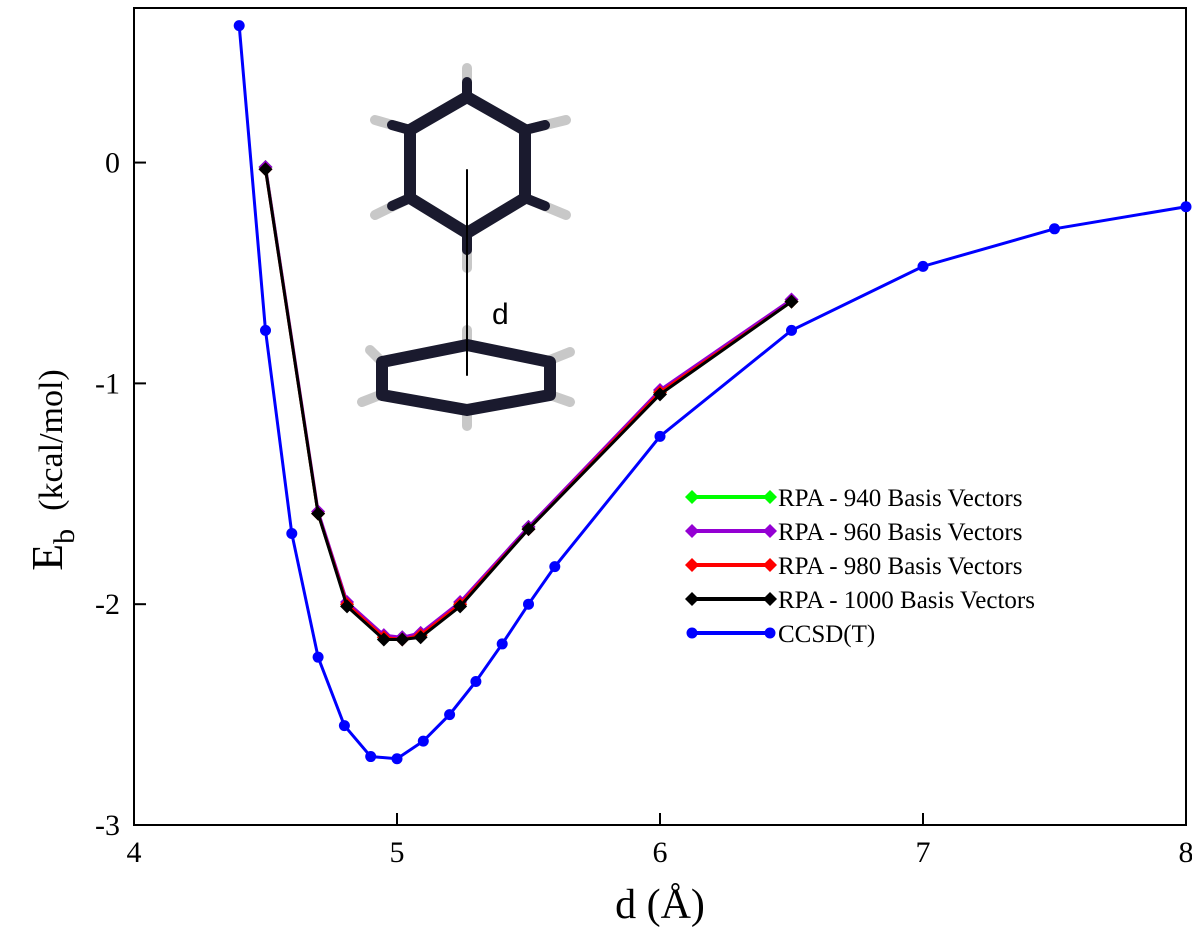 The width and height of the screenshot is (1192, 932). Describe the element at coordinates (51, 440) in the screenshot. I see `y-label-unit: (kcal/mol)` at that location.